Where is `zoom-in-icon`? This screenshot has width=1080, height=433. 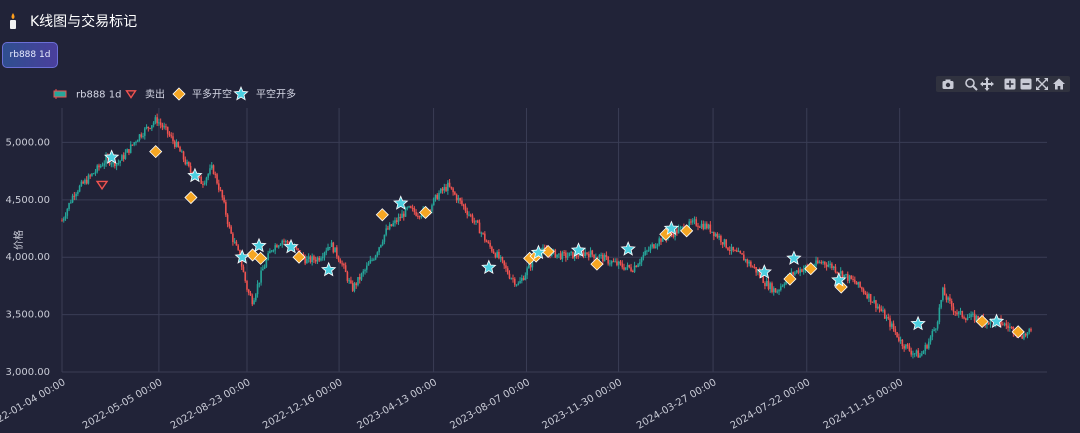 zoom-in-icon is located at coordinates (1010, 84).